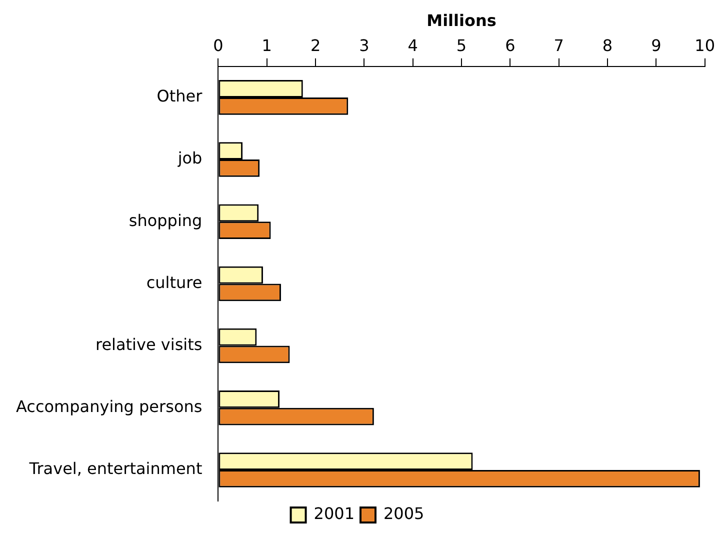 The image size is (725, 541). I want to click on x-tick-label: 4, so click(413, 45).